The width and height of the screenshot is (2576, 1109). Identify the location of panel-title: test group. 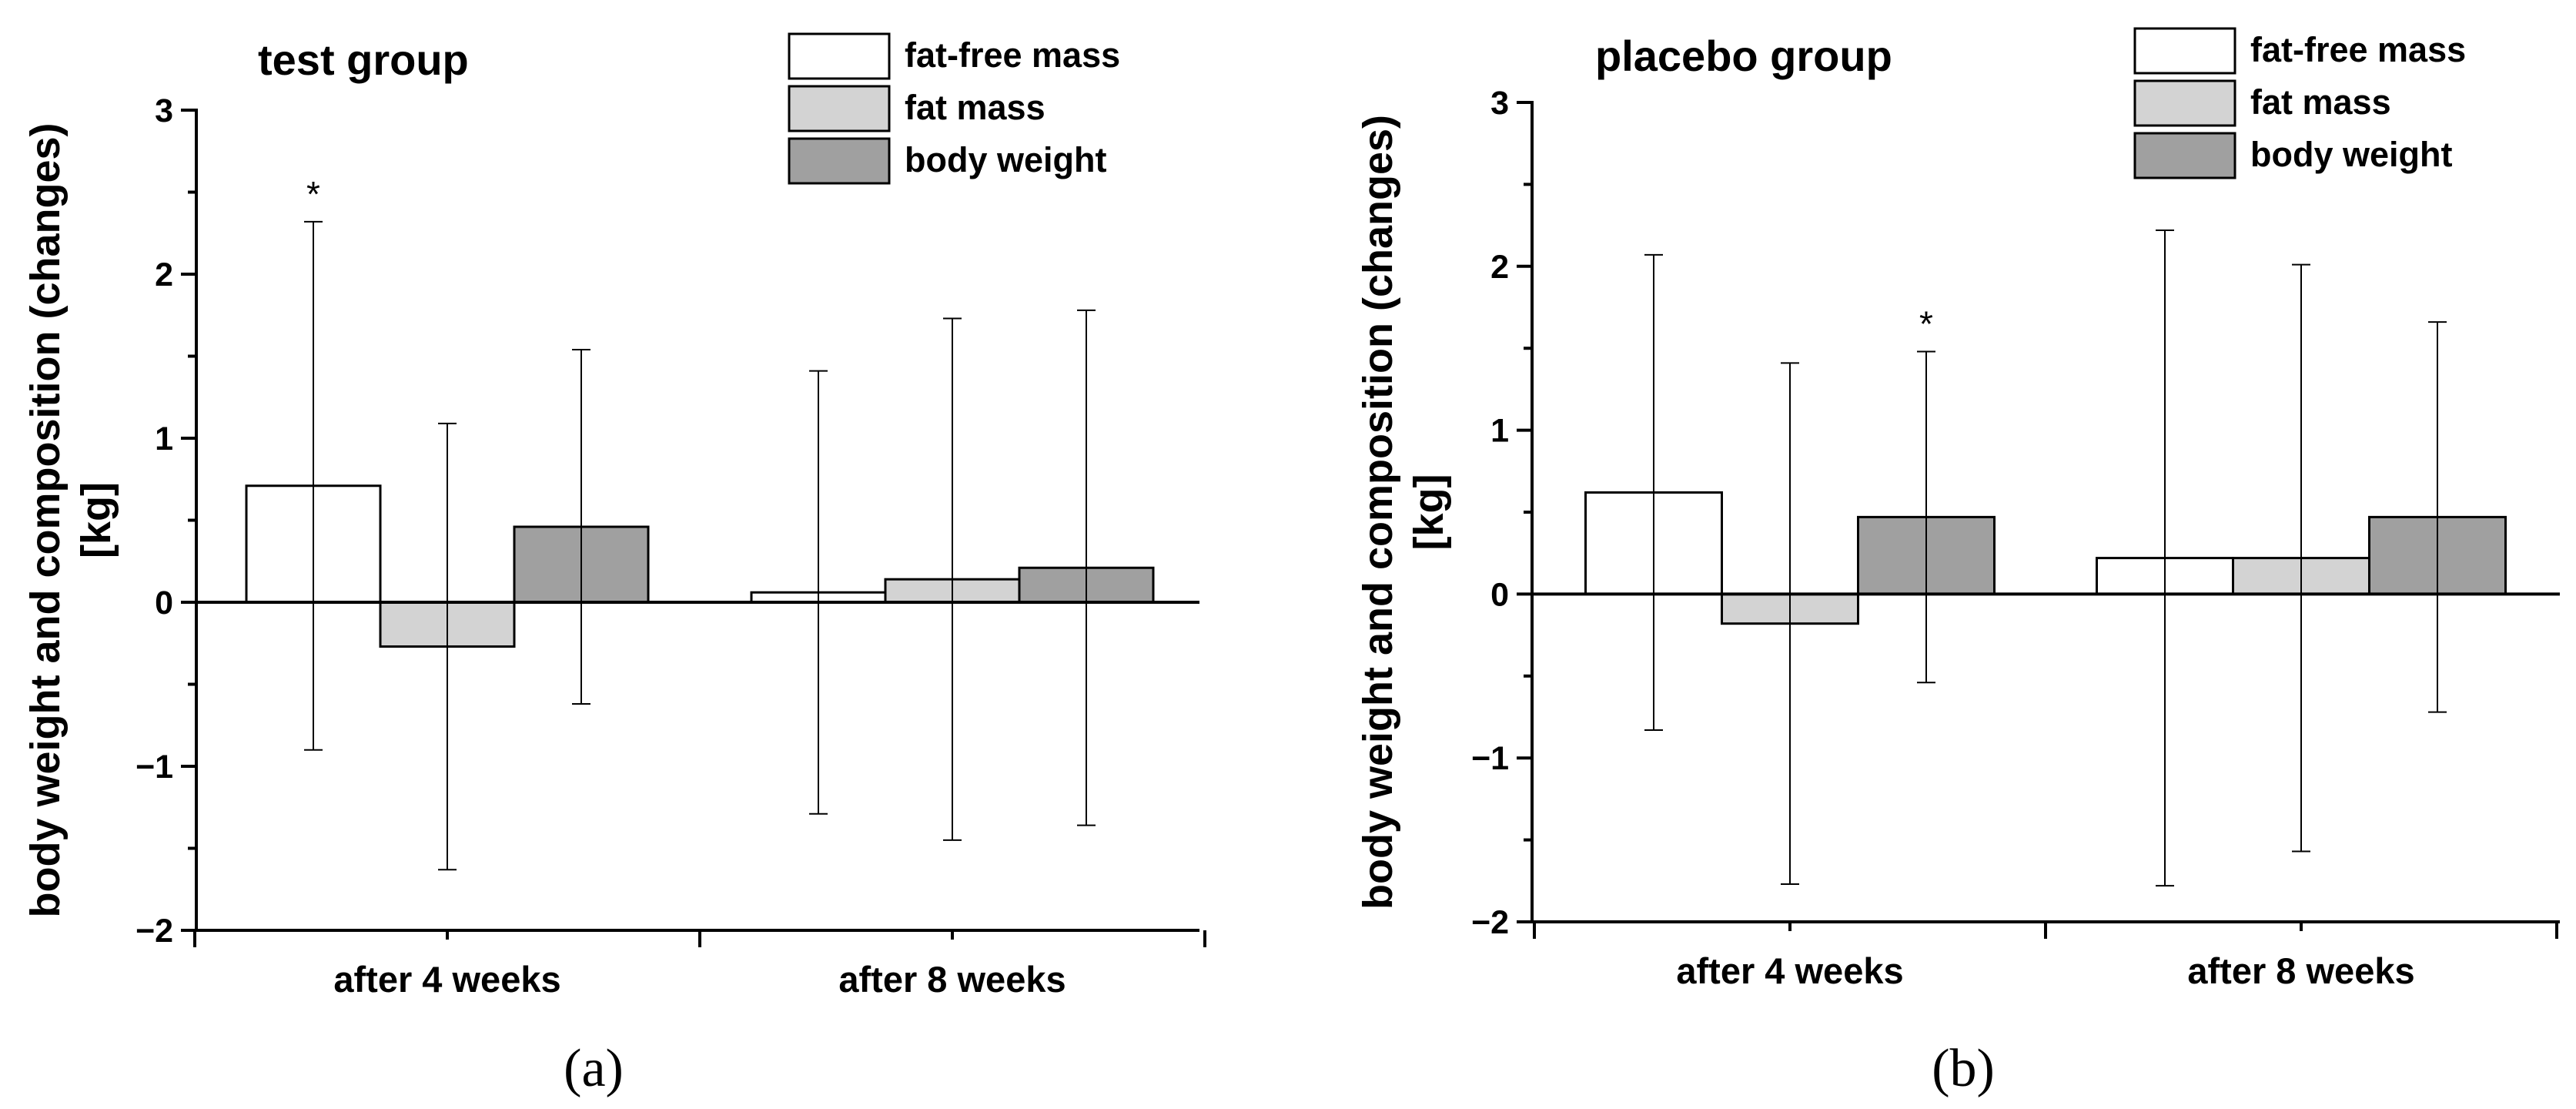
(364, 59).